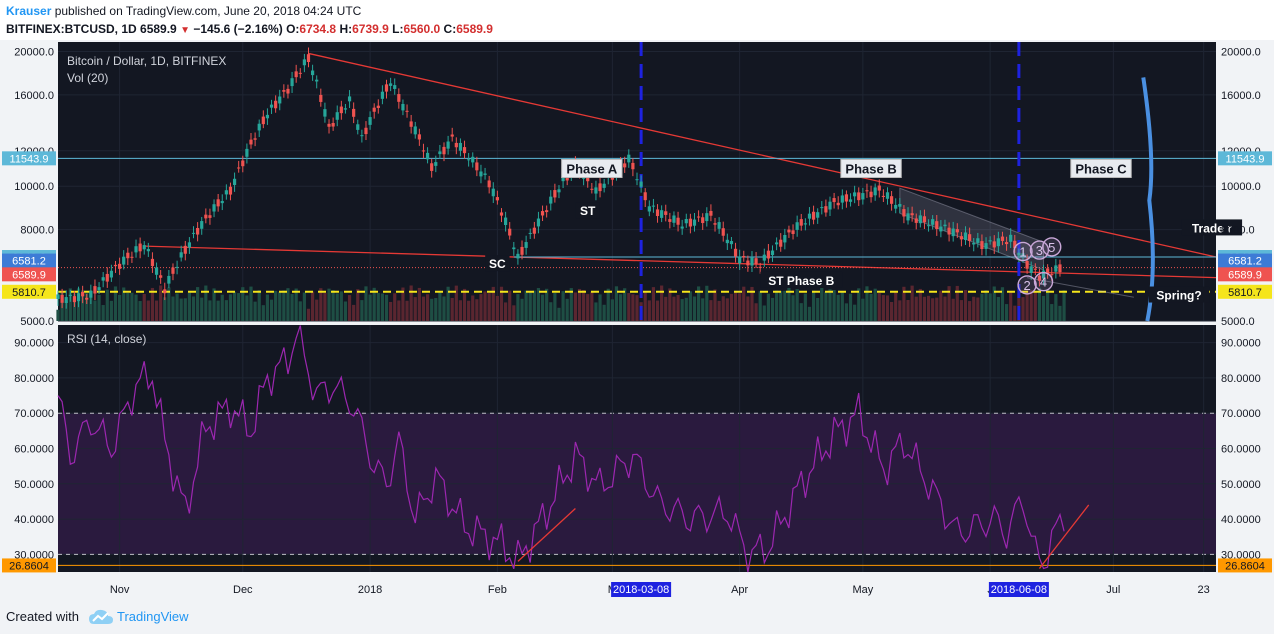  What do you see at coordinates (1080, 287) in the screenshot?
I see `channel-extension` at bounding box center [1080, 287].